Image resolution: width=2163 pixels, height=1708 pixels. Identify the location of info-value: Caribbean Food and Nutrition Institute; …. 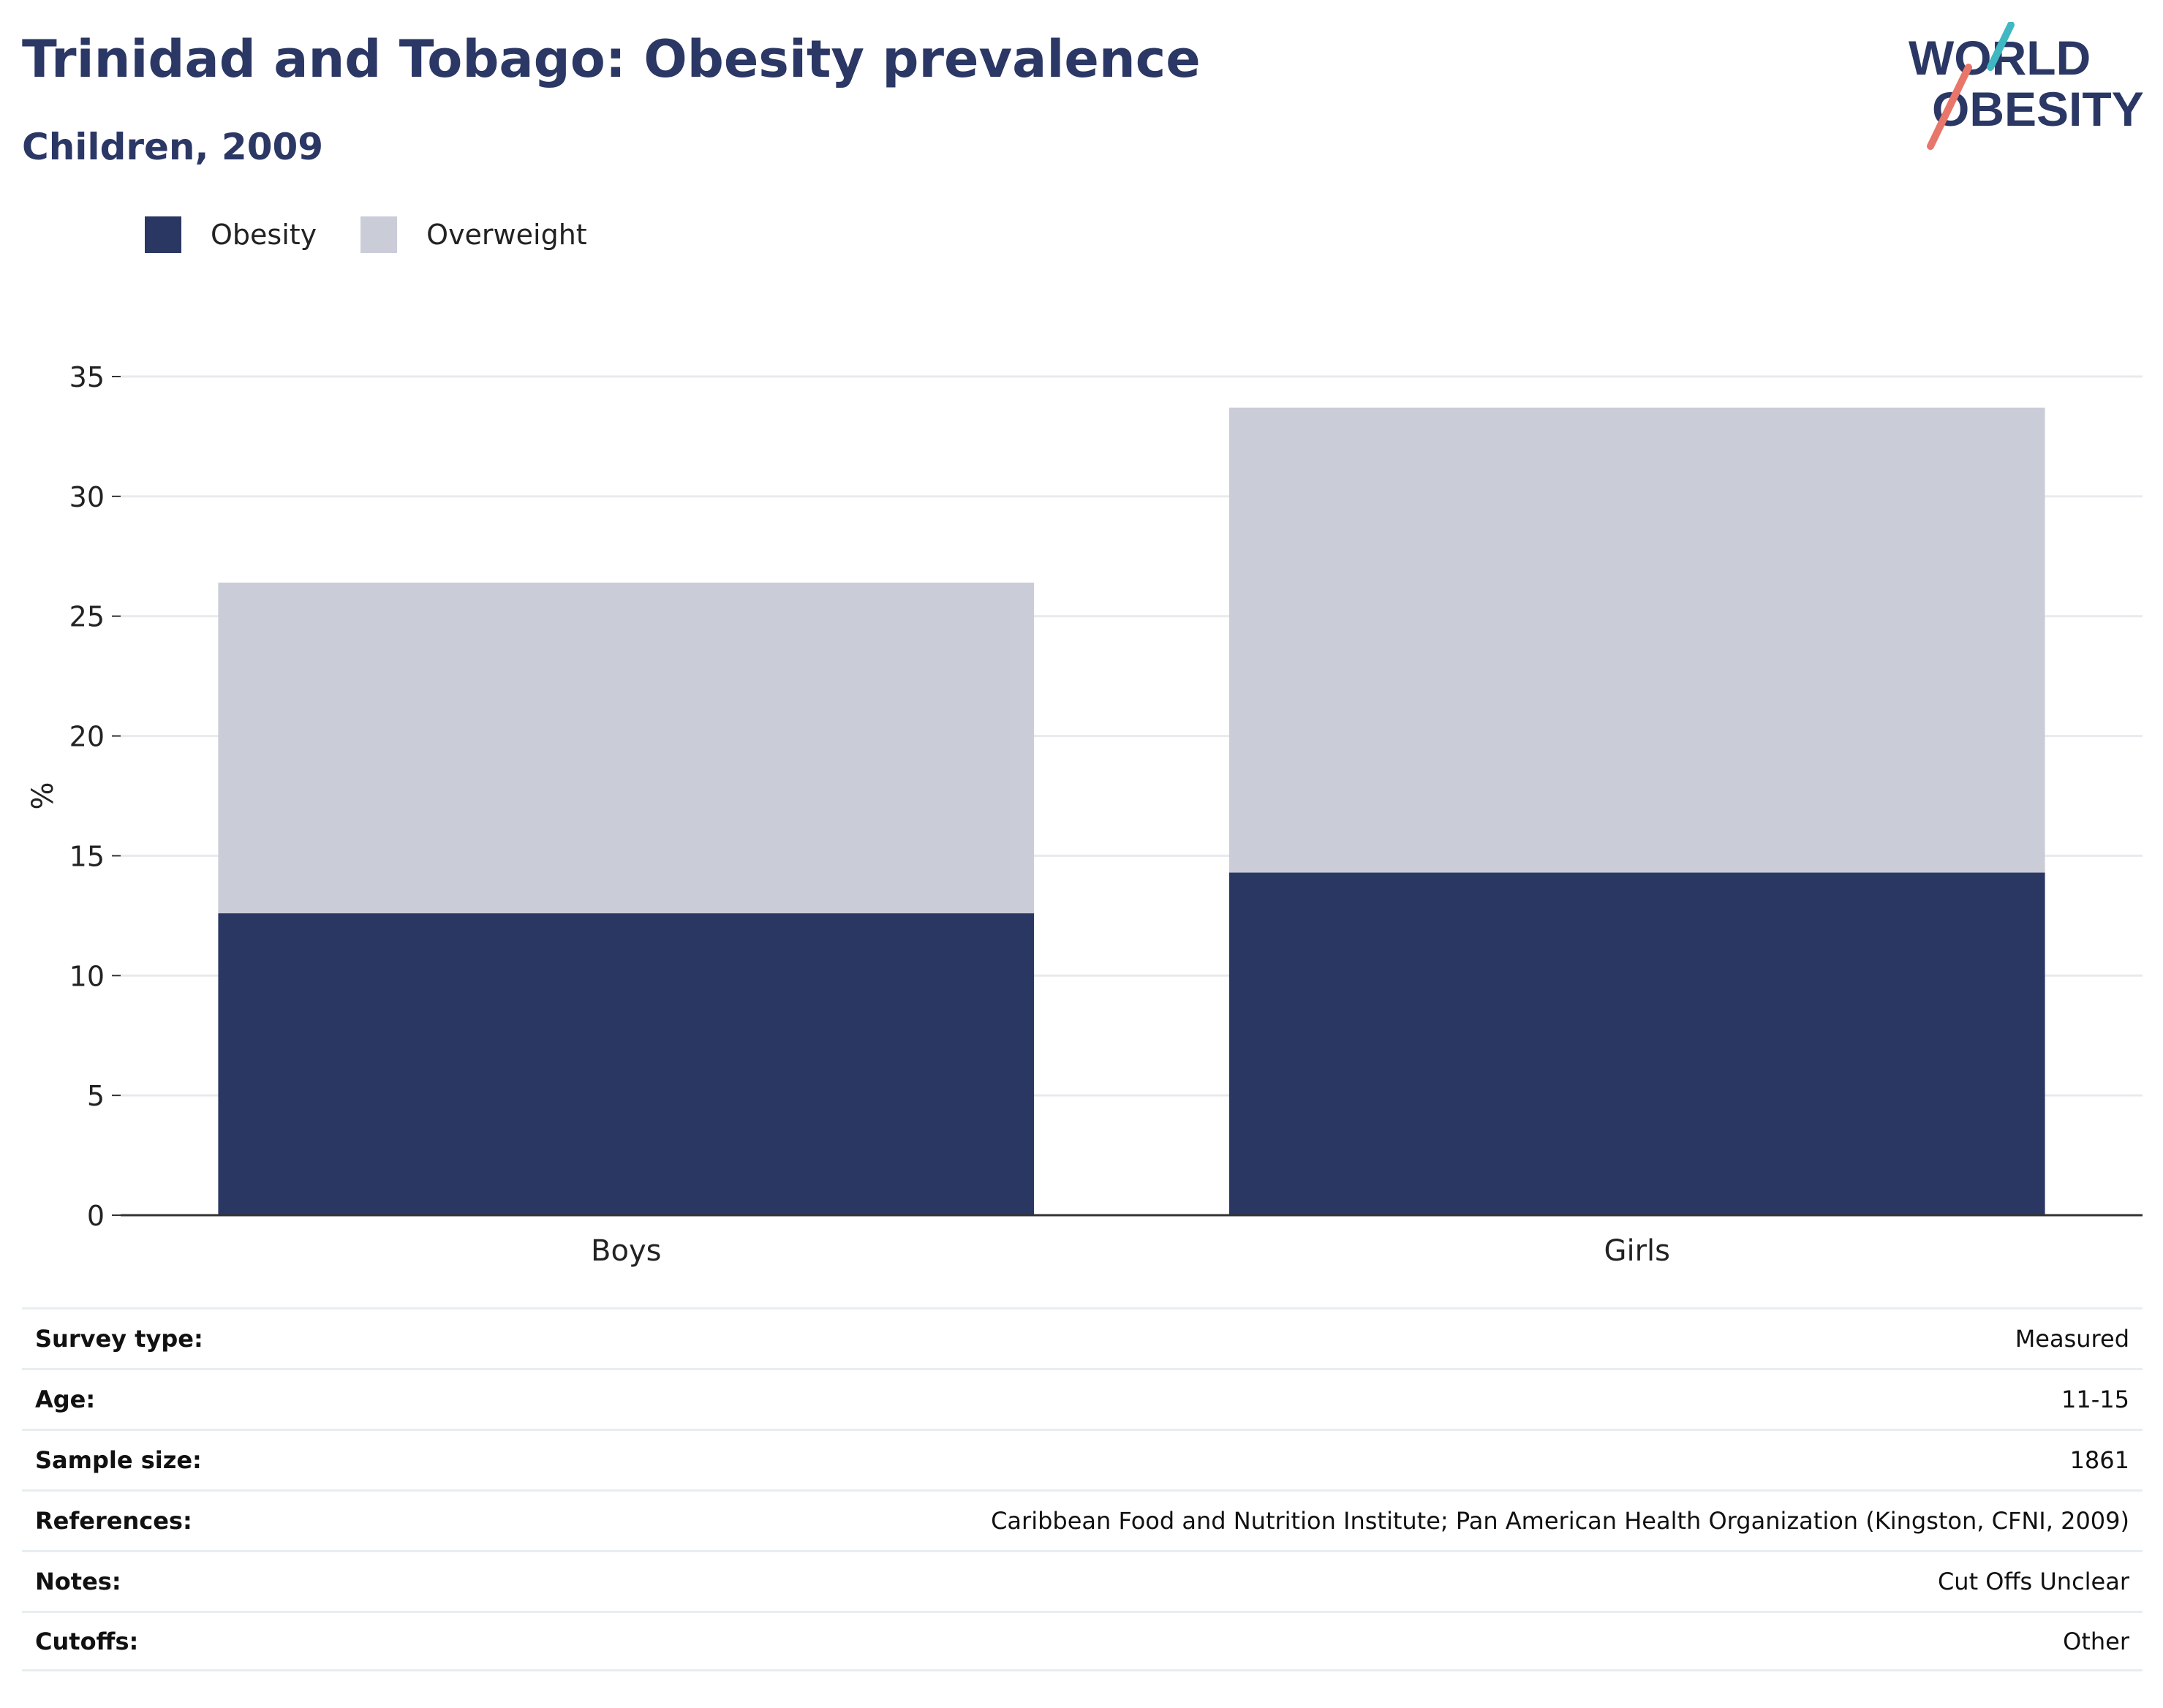
(1560, 1521).